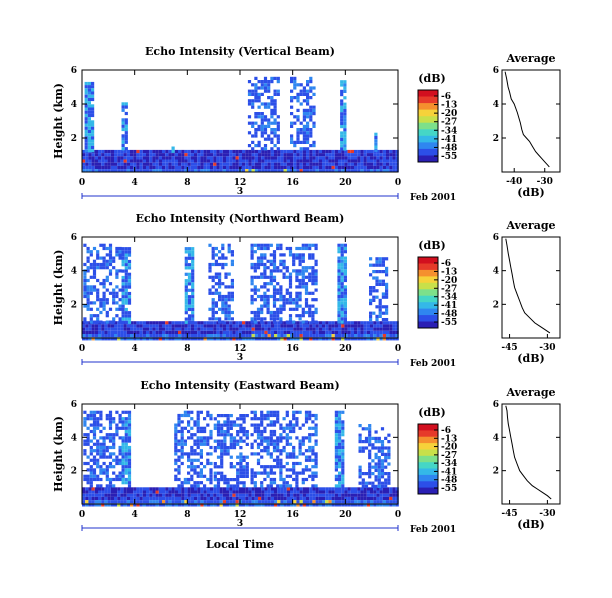  I want to click on y-axis-label: Height (km), so click(58, 288).